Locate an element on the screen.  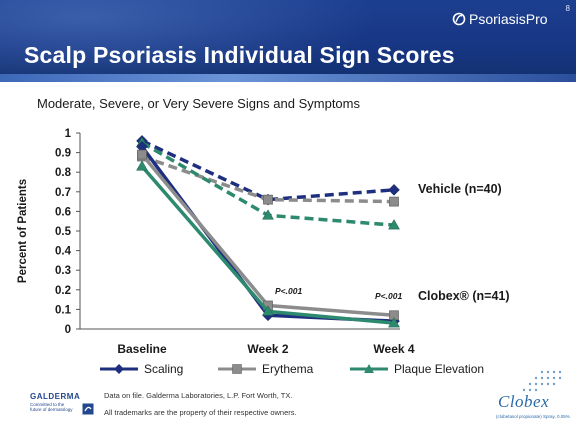
legend-label-scaling: Scaling is located at coordinates (164, 369).